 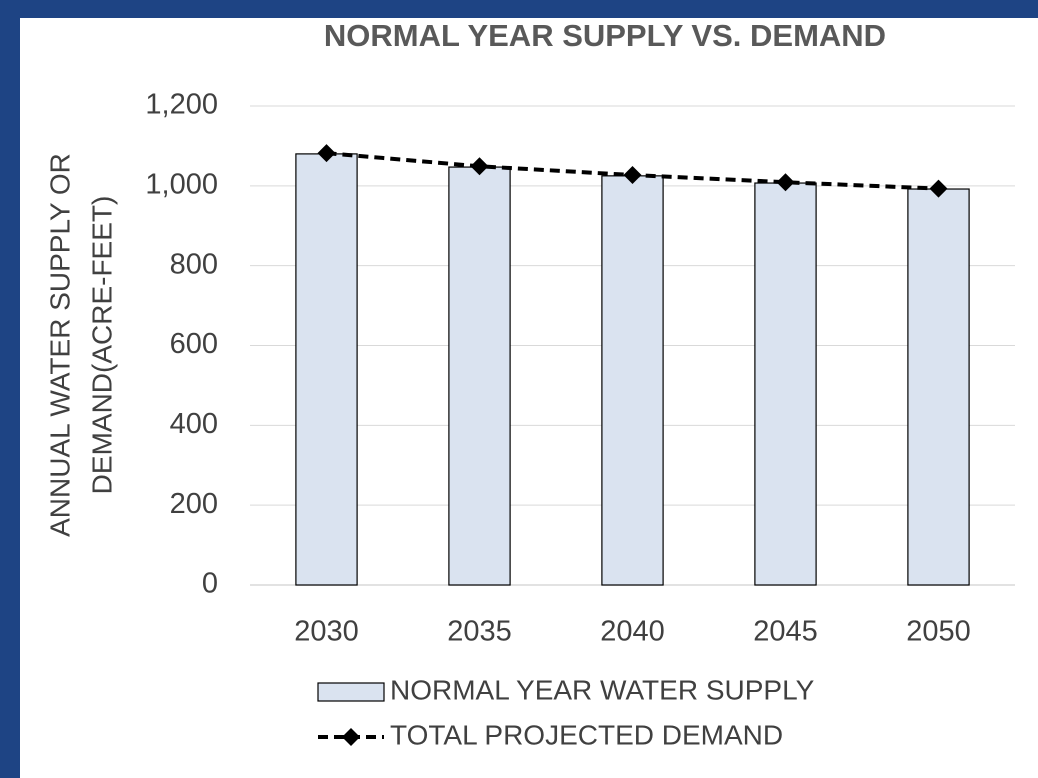 I want to click on x-tick-label: 2035, so click(x=479, y=632).